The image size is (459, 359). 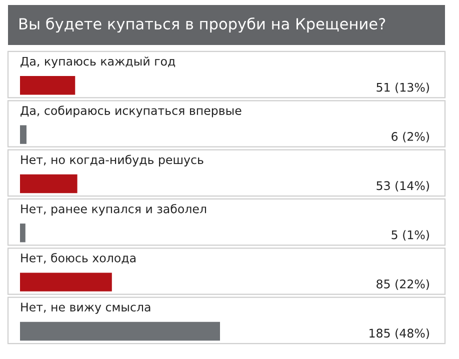 I want to click on y-tick-label: Нет, но когда-нибудь решусь, so click(x=112, y=160).